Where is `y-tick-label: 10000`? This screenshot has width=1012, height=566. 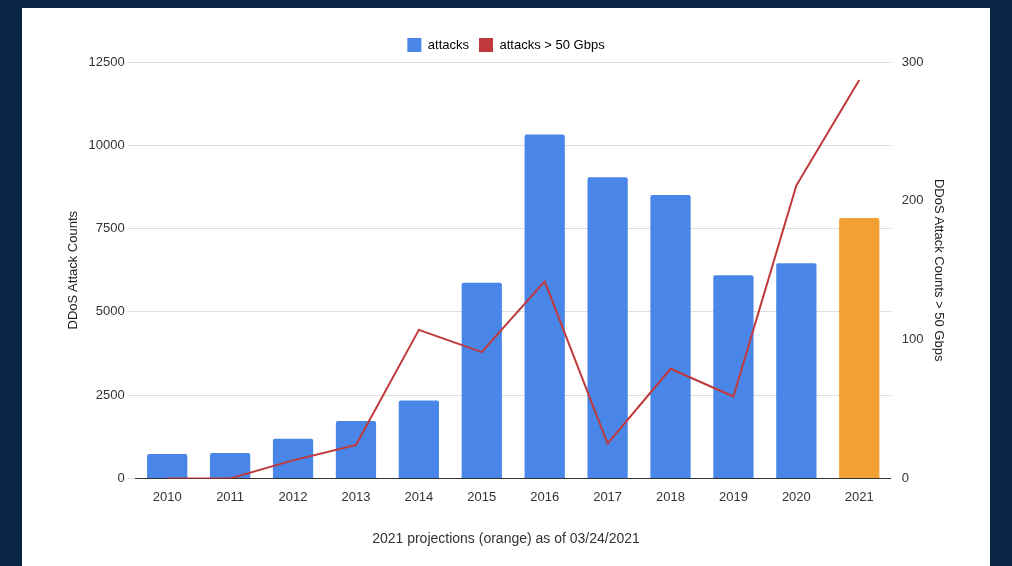
y-tick-label: 10000 is located at coordinates (106, 144).